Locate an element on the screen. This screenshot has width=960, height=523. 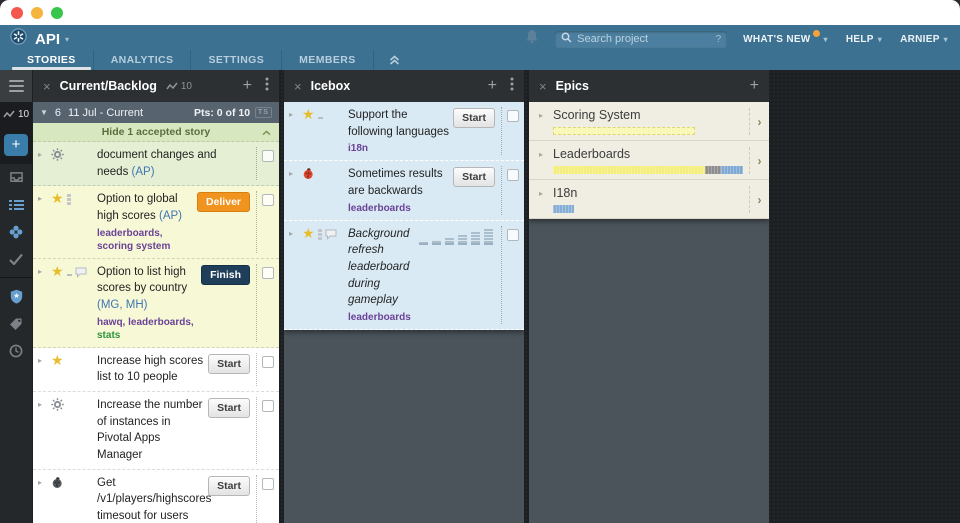
tab-stories: STORIES is located at coordinates (51, 60).